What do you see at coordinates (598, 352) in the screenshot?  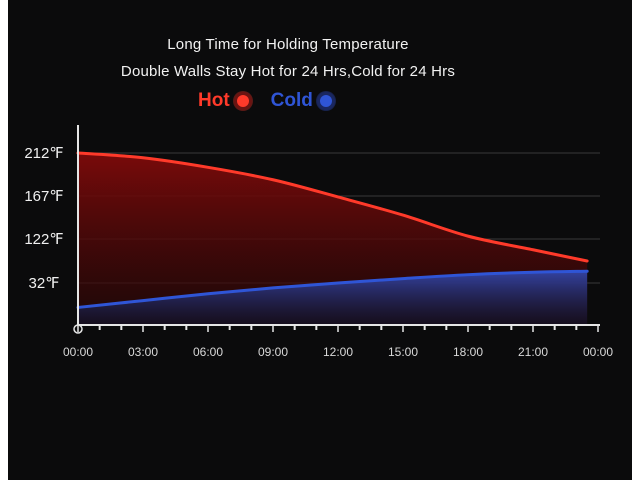 I see `x-tick-label-8: 00:00` at bounding box center [598, 352].